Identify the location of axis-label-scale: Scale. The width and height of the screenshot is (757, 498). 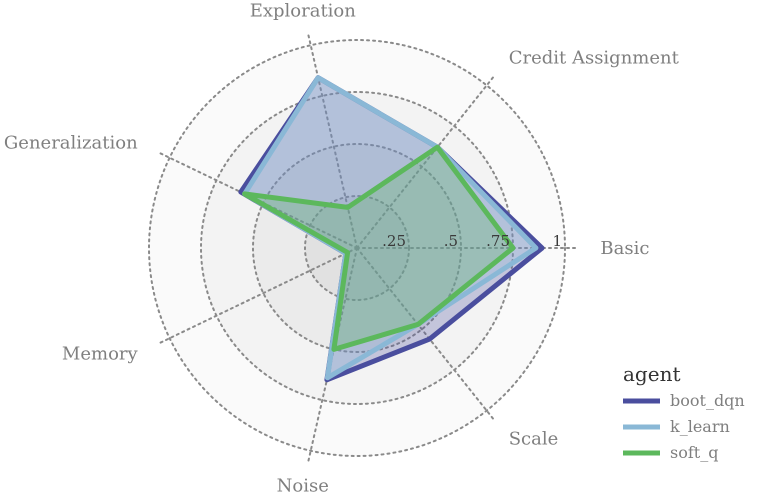
(534, 438).